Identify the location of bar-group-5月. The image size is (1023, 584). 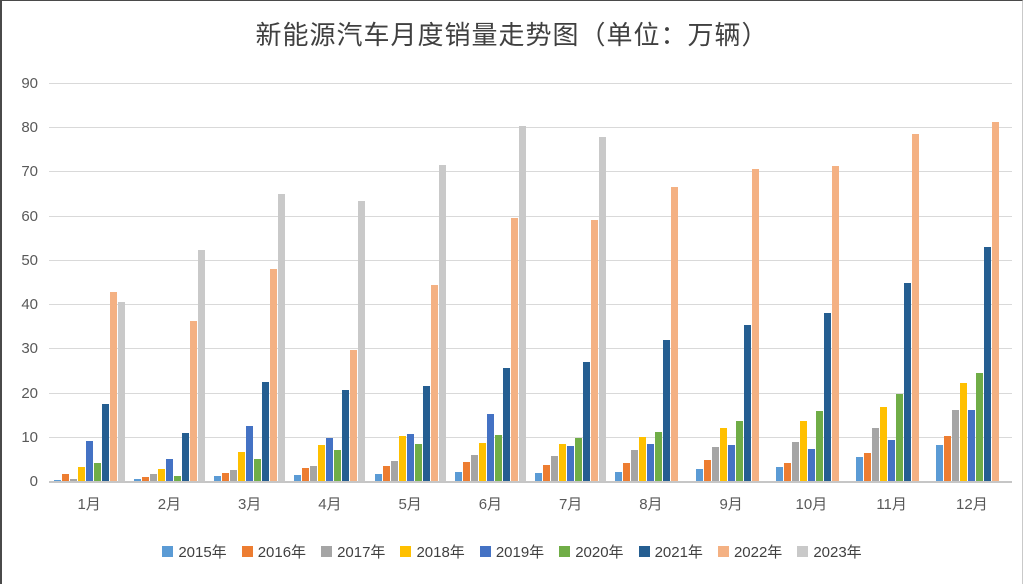
(410, 283).